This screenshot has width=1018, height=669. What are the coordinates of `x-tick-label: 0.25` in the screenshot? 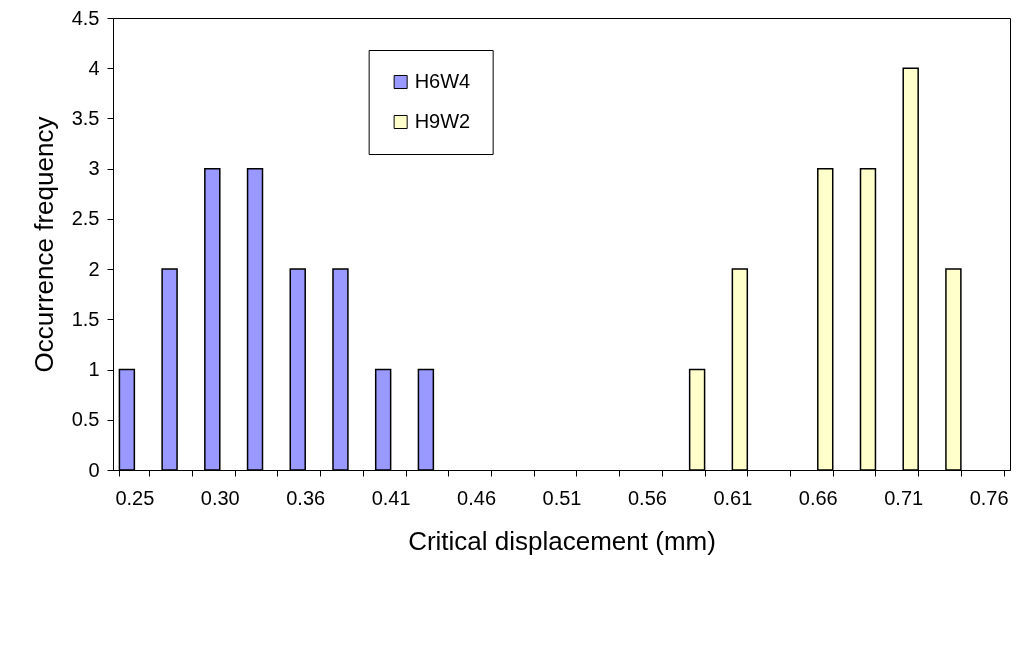 It's located at (135, 497).